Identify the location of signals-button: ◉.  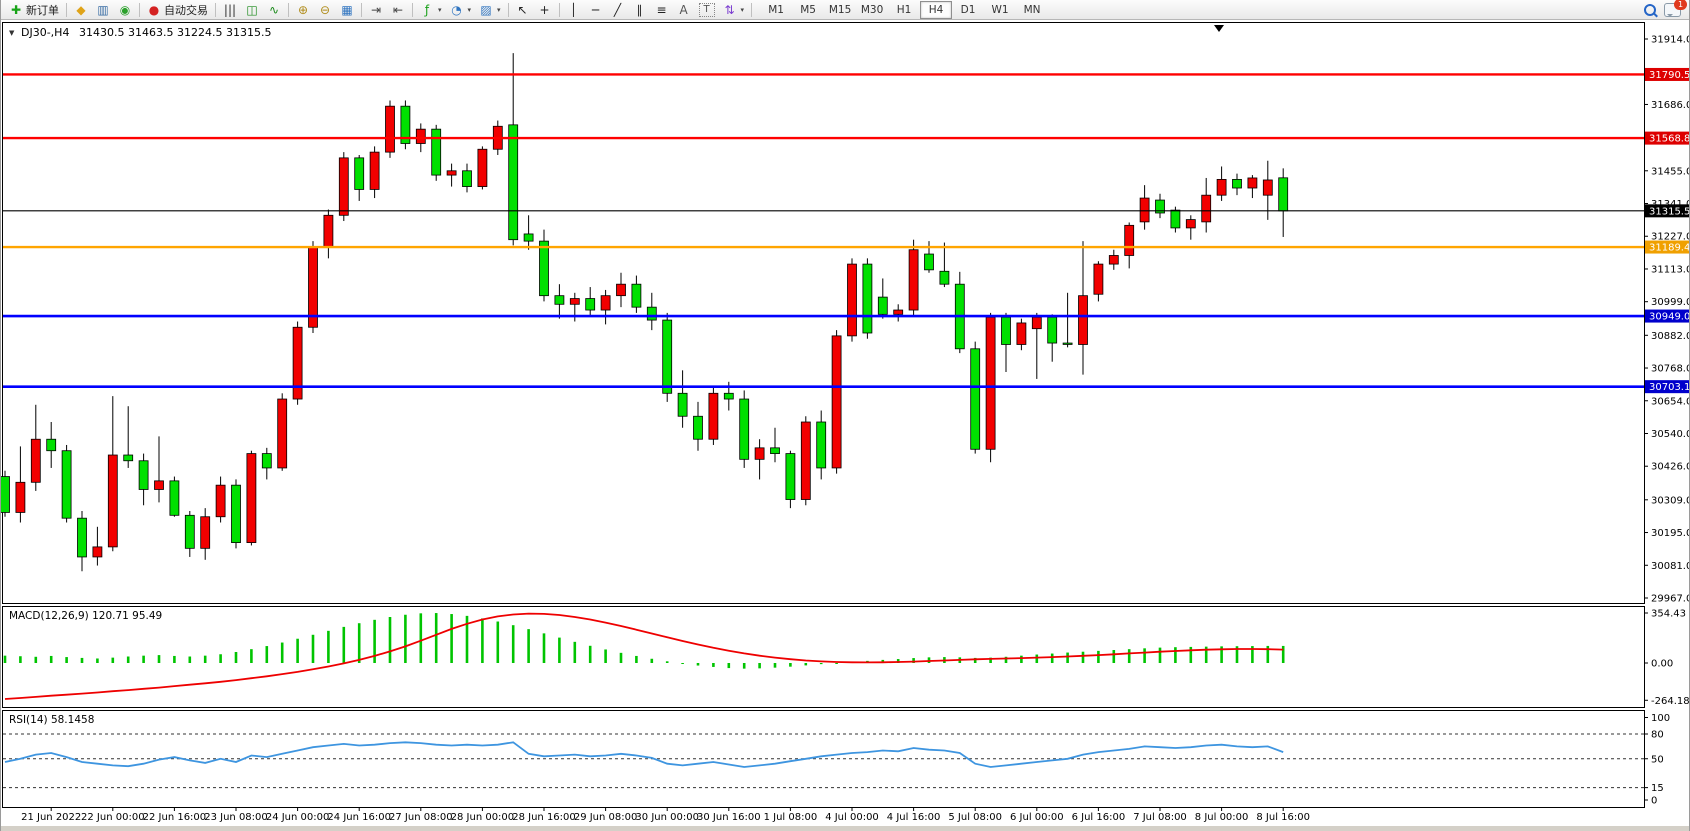
(125, 9).